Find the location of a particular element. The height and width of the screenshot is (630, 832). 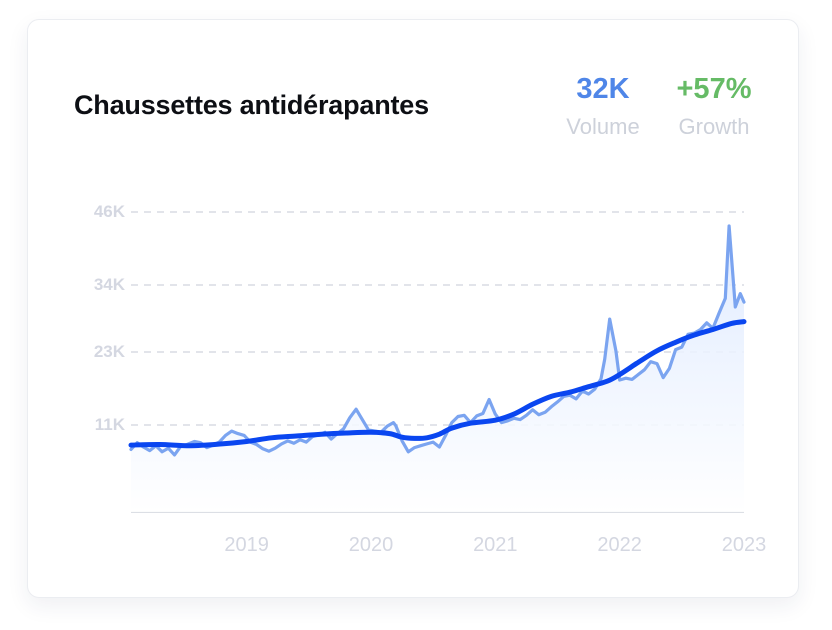

growth-value: +57% is located at coordinates (714, 89).